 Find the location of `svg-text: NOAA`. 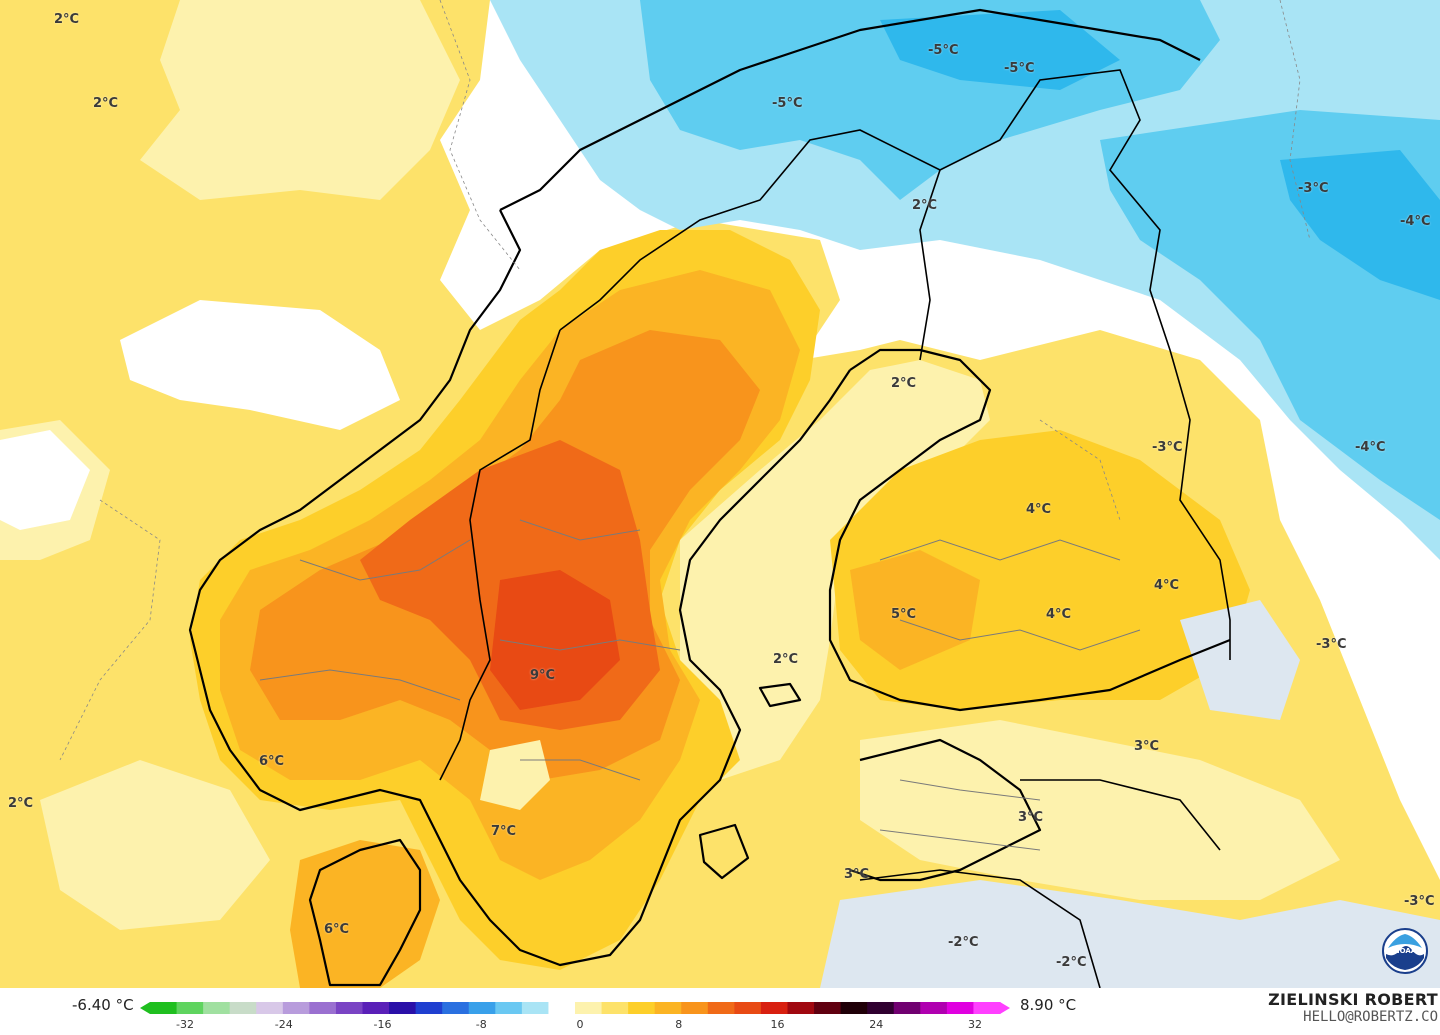

svg-text: NOAA is located at coordinates (1405, 951).